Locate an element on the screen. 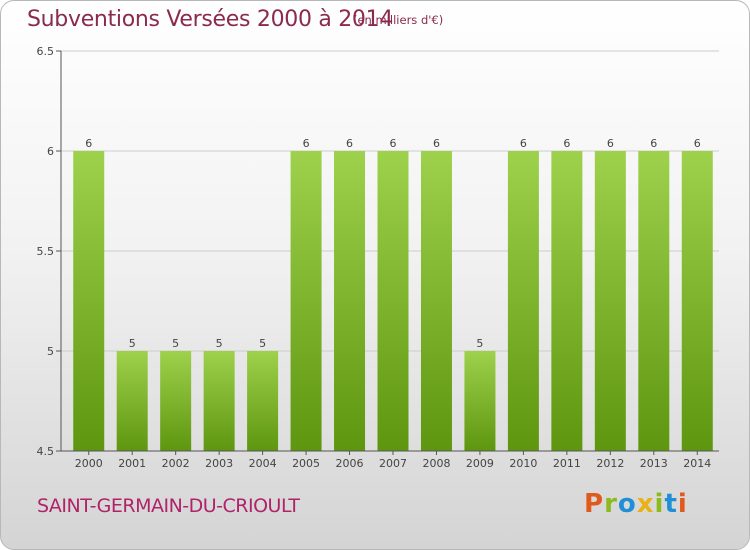  bar-2004 is located at coordinates (263, 401).